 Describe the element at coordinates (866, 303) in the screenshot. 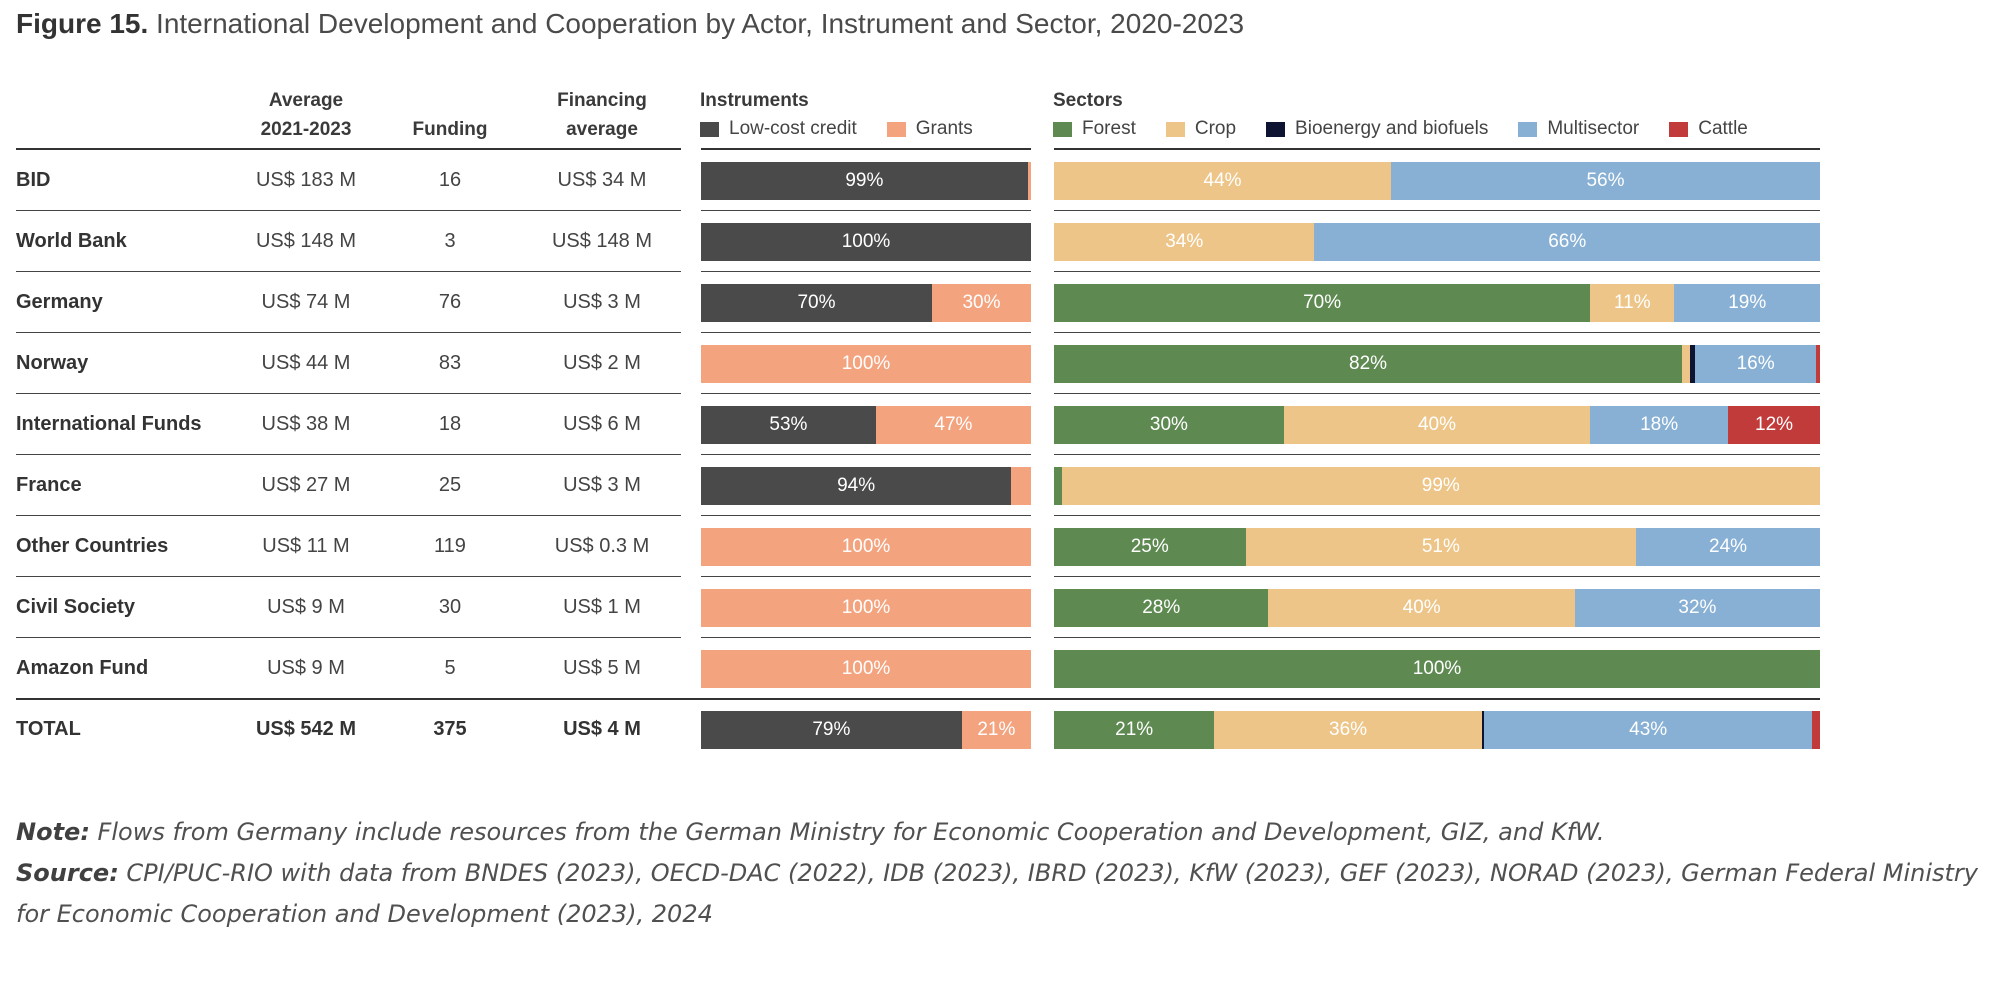

I see `instrument-bar-germany: 70% 30%` at that location.